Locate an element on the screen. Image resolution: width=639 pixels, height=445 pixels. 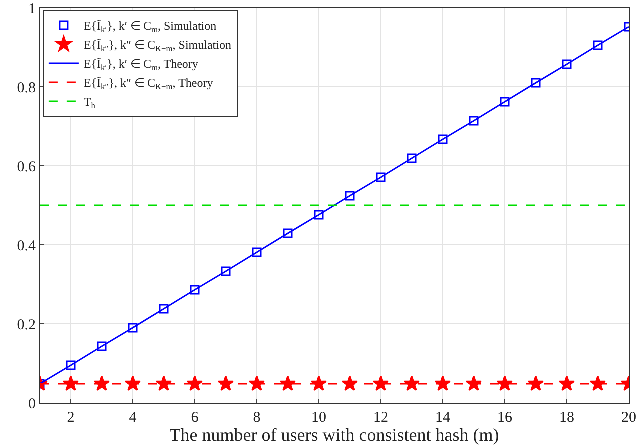
x-tick-label: 6 is located at coordinates (195, 418).